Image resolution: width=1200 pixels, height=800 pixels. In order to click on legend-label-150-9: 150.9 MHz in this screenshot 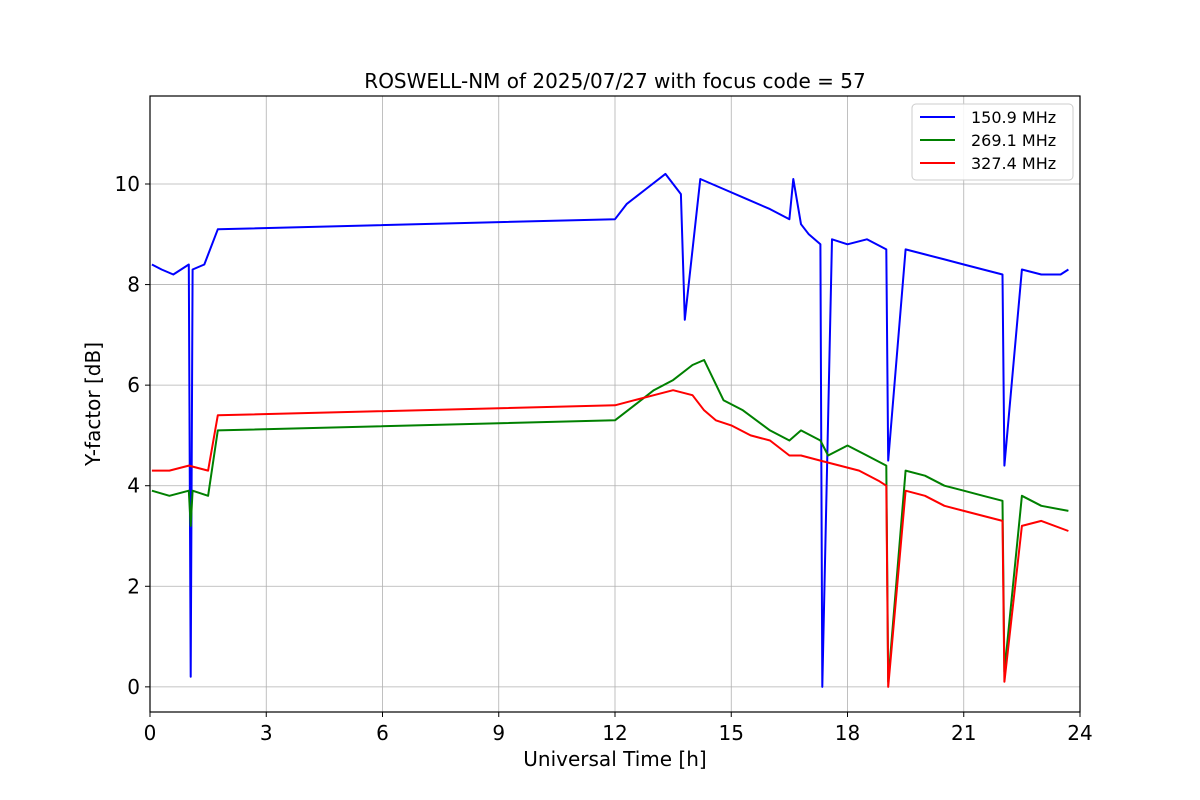, I will do `click(1013, 117)`.